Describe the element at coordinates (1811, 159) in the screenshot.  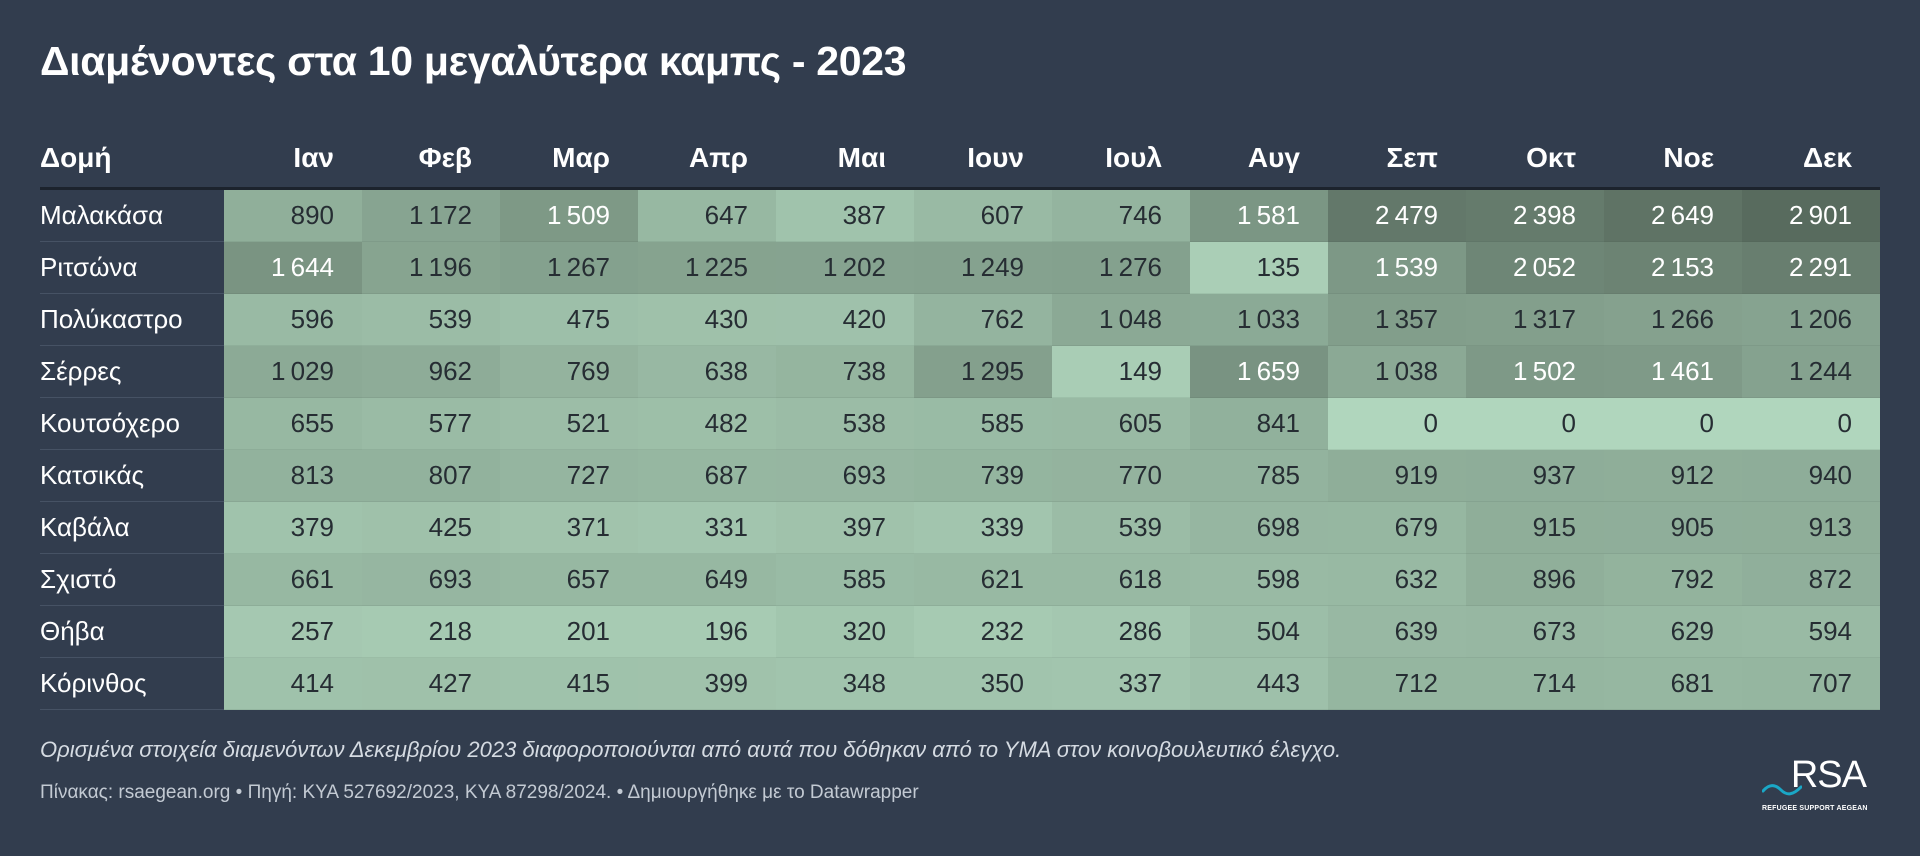
I see `column-header-month: Δεκ` at that location.